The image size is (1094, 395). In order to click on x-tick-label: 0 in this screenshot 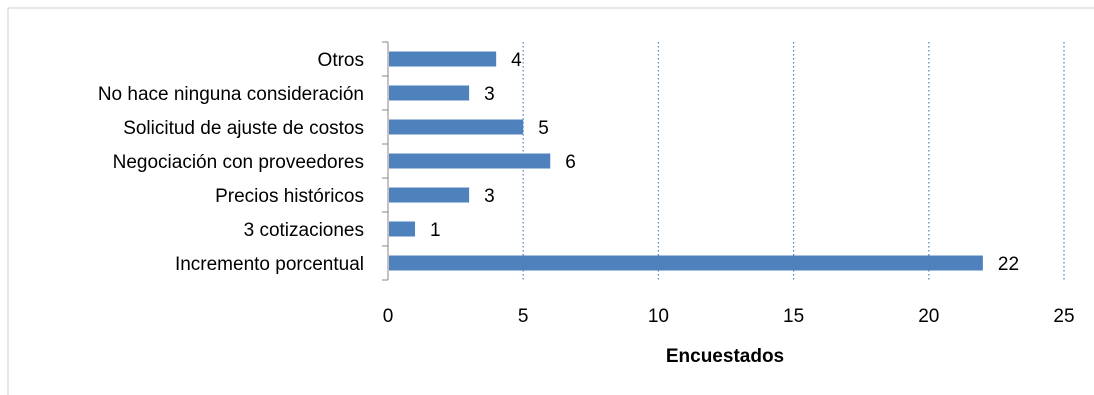, I will do `click(388, 316)`.